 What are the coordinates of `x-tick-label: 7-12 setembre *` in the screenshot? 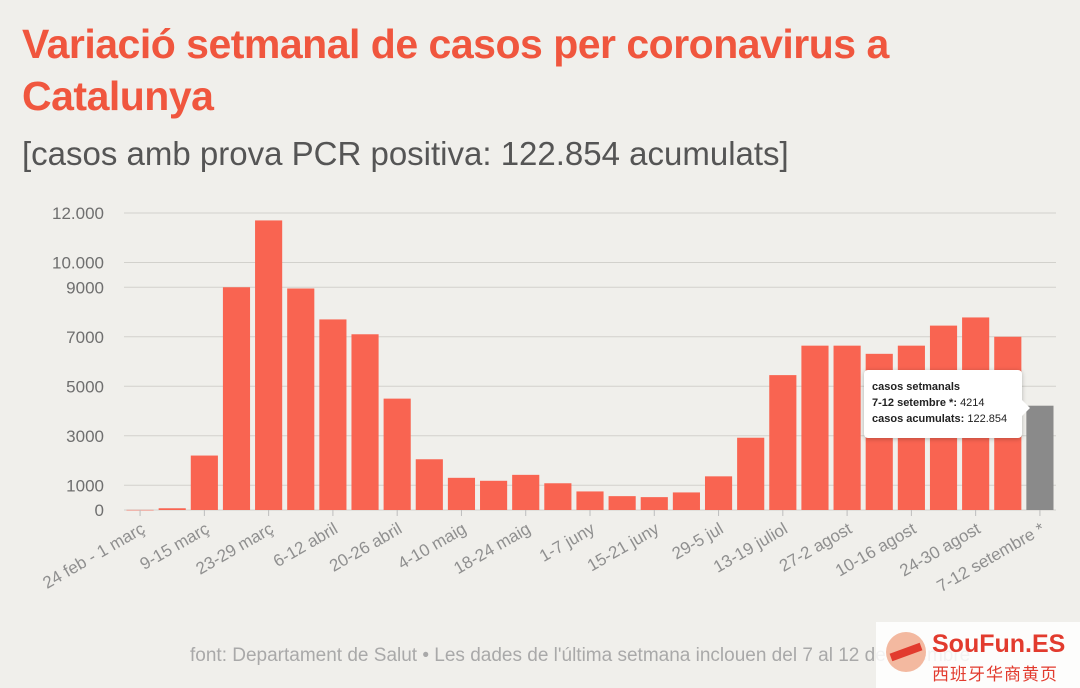 It's located at (991, 557).